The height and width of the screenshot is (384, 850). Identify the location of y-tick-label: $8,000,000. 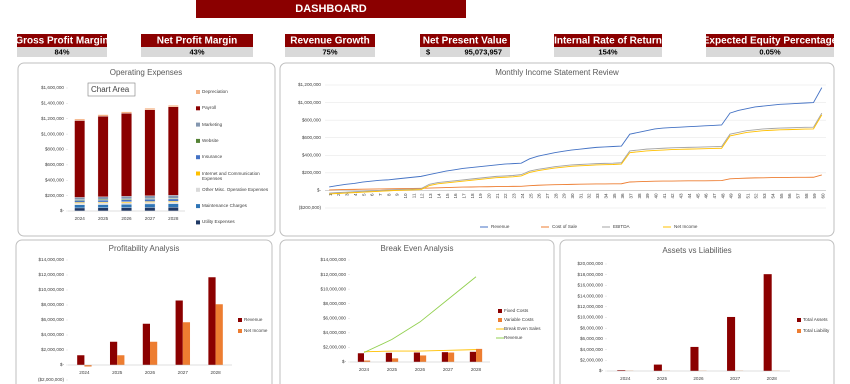
(591, 327).